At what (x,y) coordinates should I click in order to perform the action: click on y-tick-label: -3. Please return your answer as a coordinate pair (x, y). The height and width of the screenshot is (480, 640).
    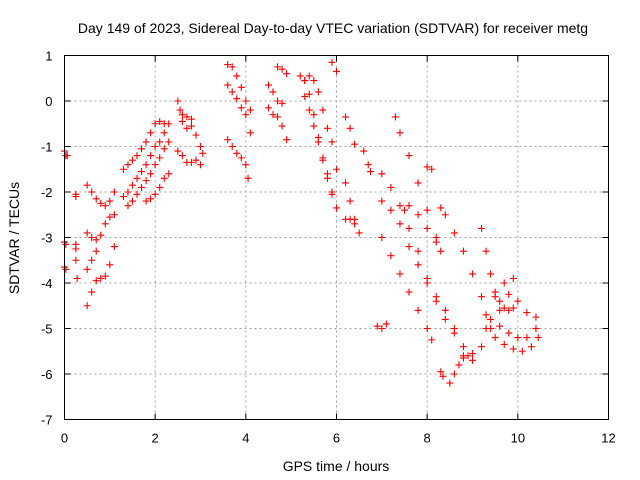
    Looking at the image, I should click on (47, 238).